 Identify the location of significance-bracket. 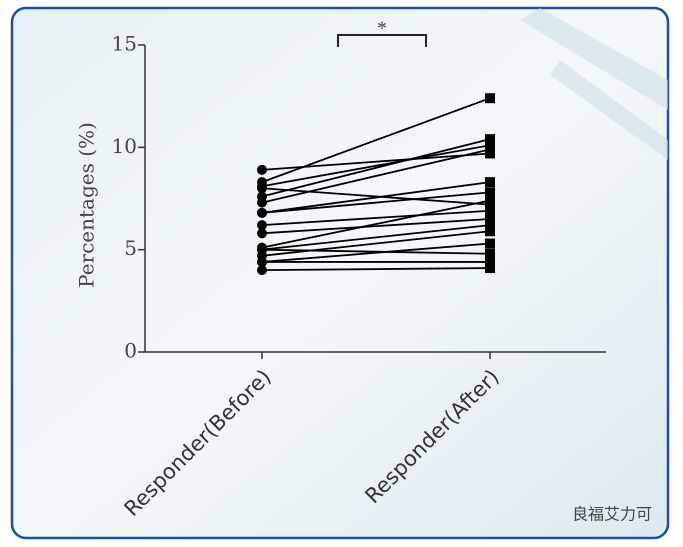
(382, 40).